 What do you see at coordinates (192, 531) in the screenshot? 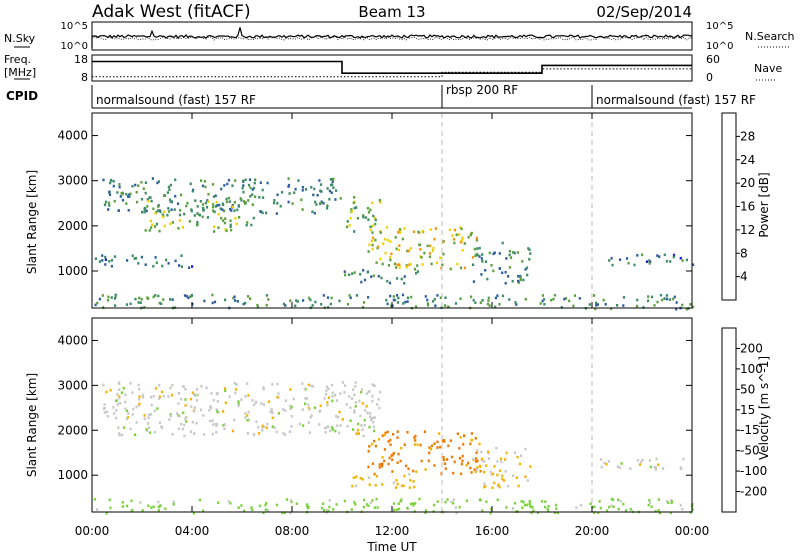
I see `x-tick-label: 04:00` at bounding box center [192, 531].